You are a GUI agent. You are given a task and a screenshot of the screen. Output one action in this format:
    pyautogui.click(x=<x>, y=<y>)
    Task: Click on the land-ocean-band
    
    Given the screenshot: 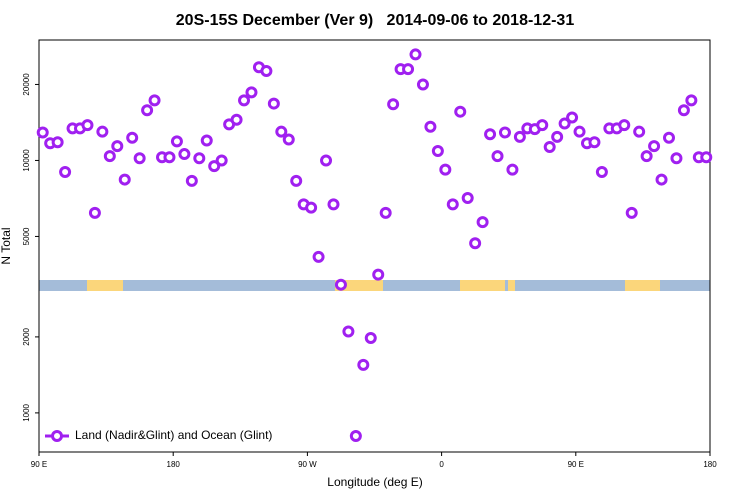 What is the action you would take?
    pyautogui.click(x=374, y=285)
    